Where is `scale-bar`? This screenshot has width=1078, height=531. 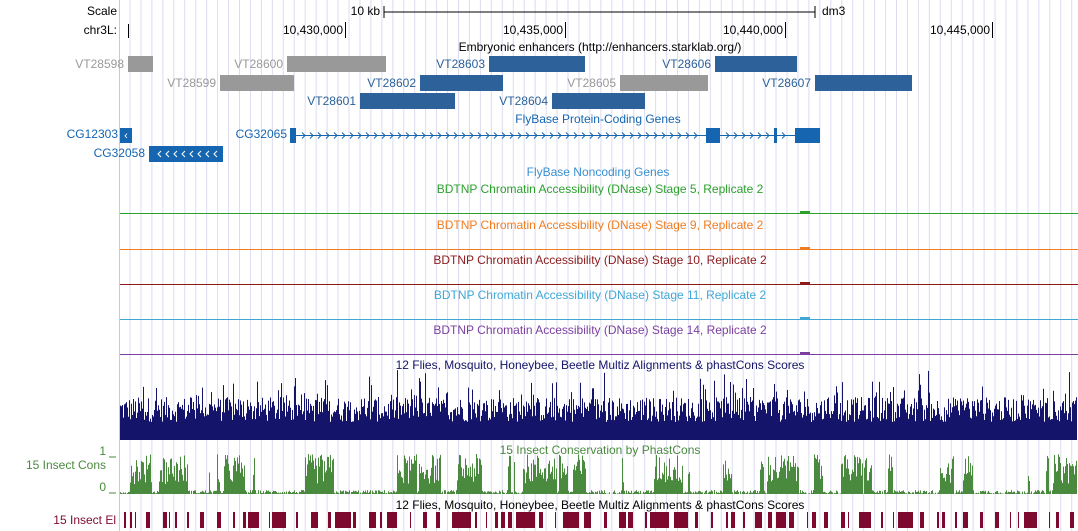 scale-bar is located at coordinates (599, 12).